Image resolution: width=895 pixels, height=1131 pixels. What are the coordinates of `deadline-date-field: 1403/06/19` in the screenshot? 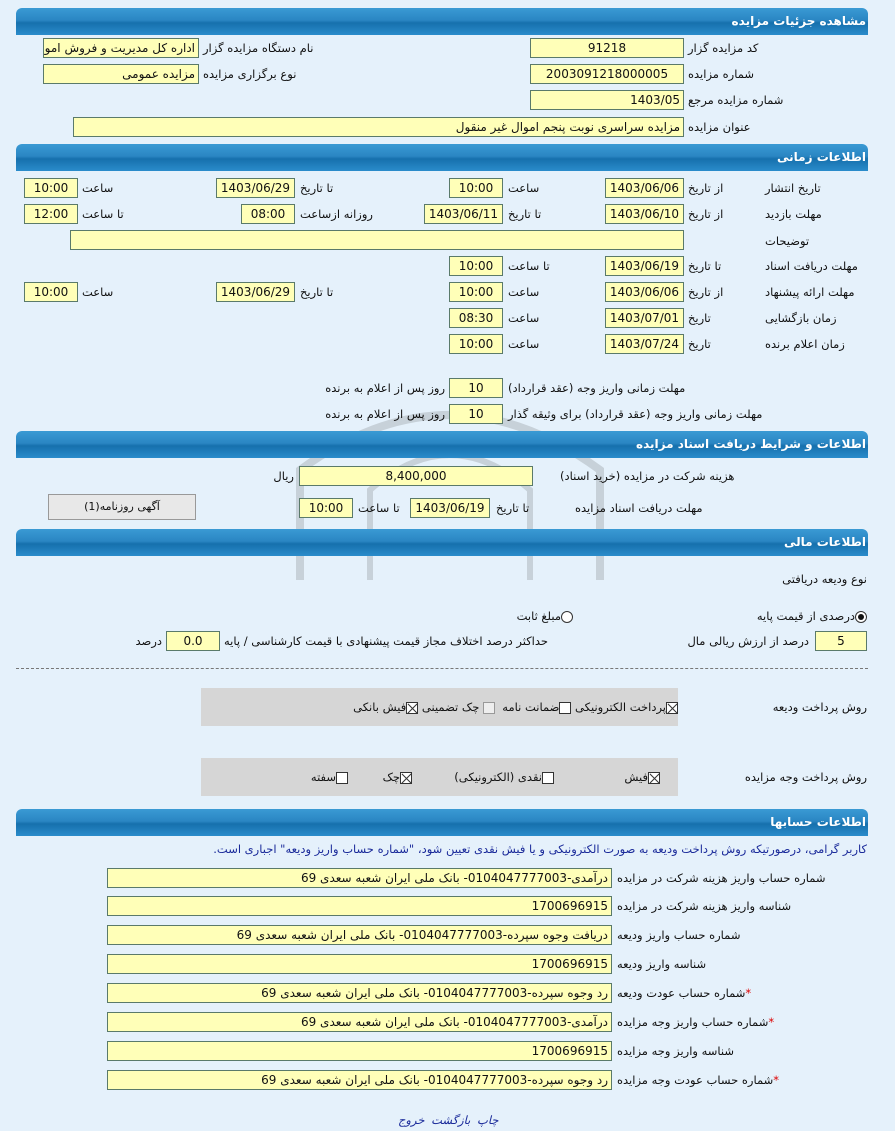 It's located at (450, 508).